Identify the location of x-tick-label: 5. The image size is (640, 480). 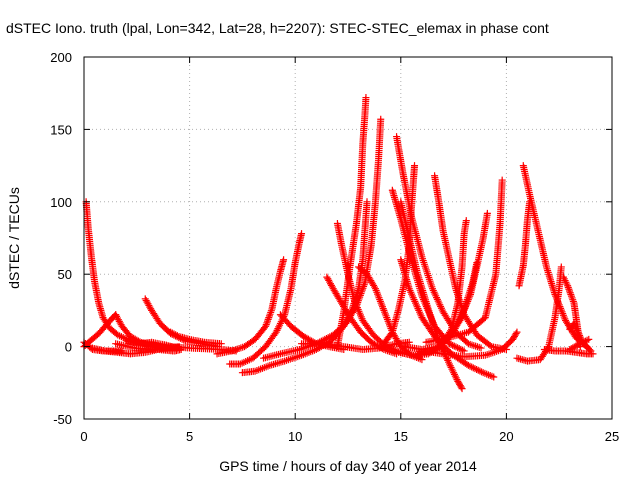
(189, 436).